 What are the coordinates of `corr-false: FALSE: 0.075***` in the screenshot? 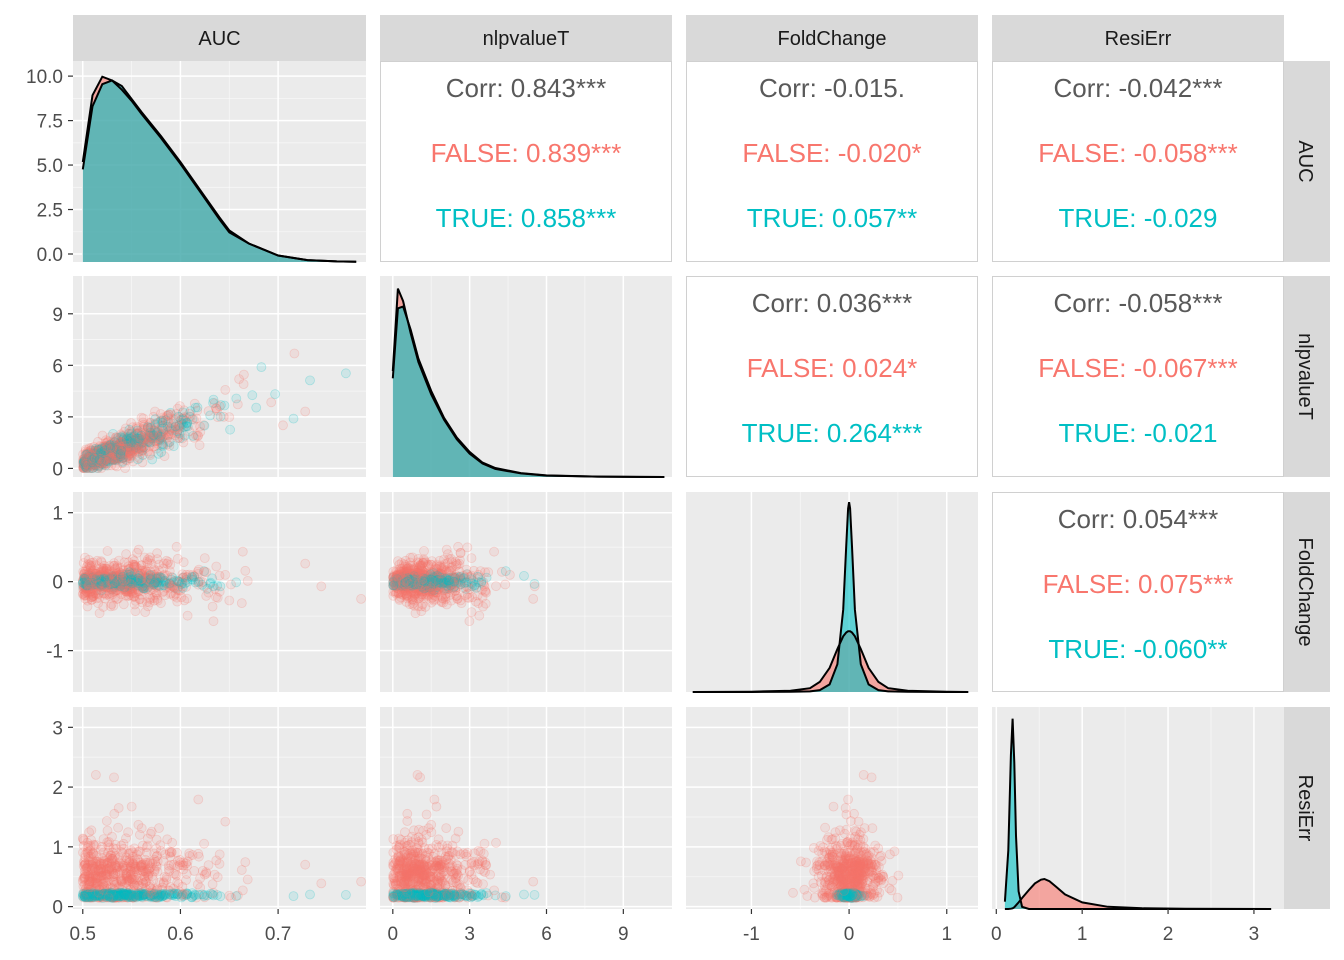 It's located at (1138, 584).